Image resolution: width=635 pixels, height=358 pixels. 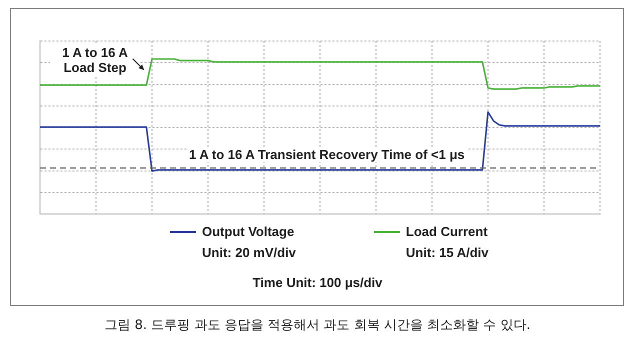 What do you see at coordinates (447, 231) in the screenshot?
I see `legend-label: Load Current` at bounding box center [447, 231].